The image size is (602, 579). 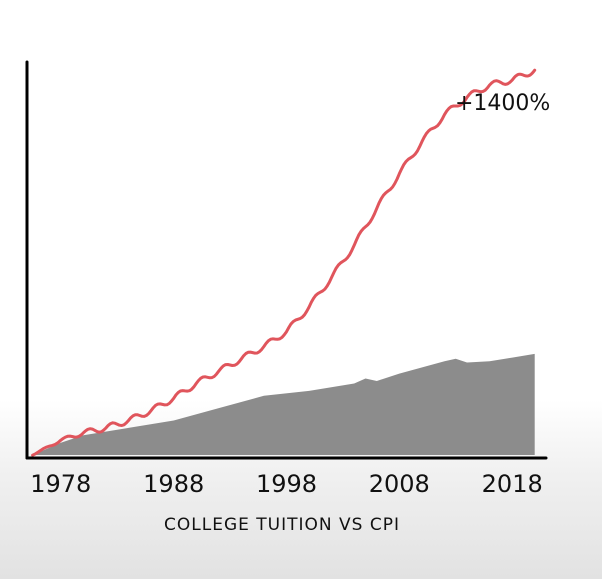 What do you see at coordinates (502, 103) in the screenshot?
I see `annotation-label: +1400%` at bounding box center [502, 103].